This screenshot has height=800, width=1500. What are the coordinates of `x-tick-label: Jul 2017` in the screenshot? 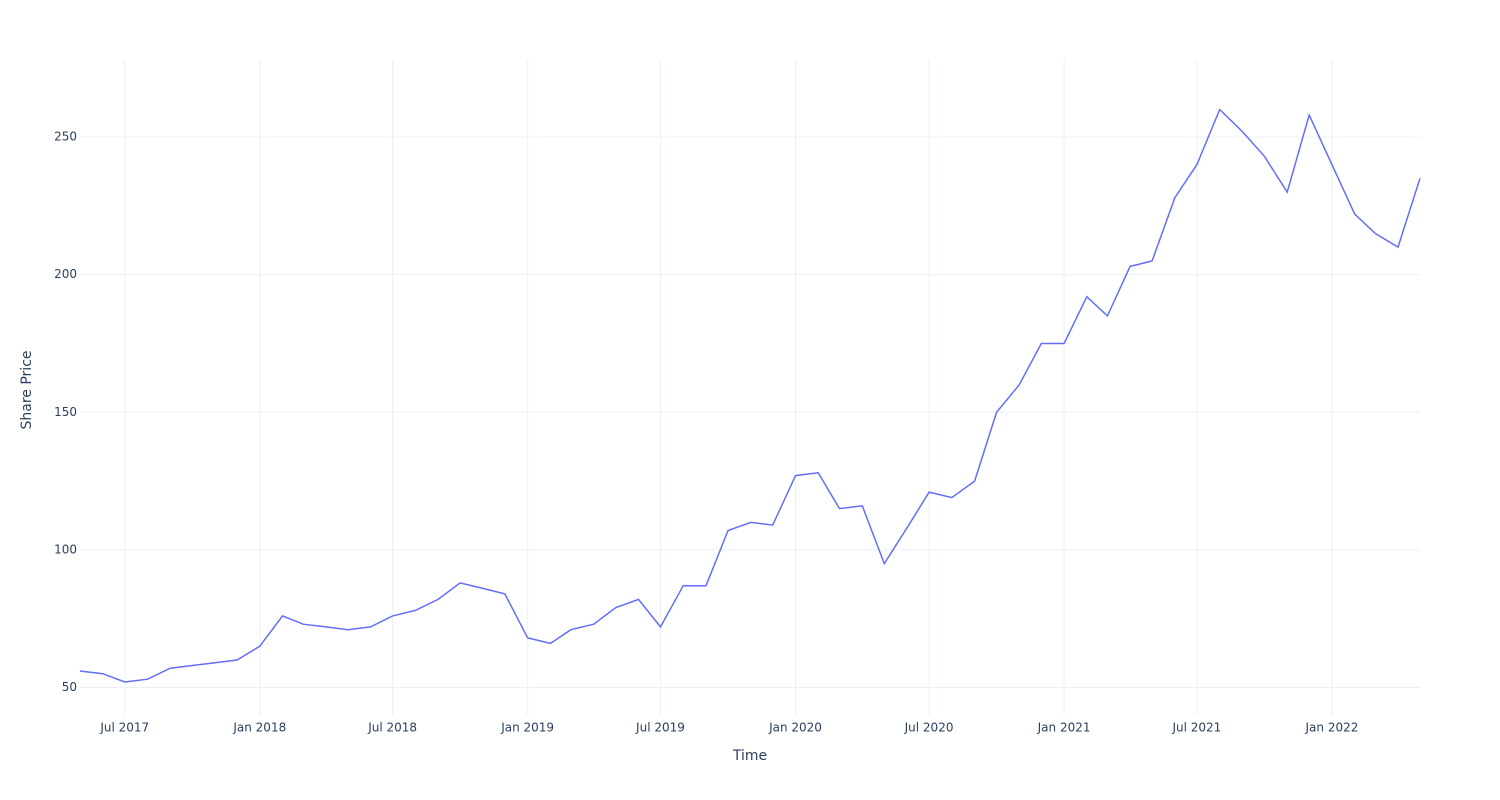 It's located at (124, 728).